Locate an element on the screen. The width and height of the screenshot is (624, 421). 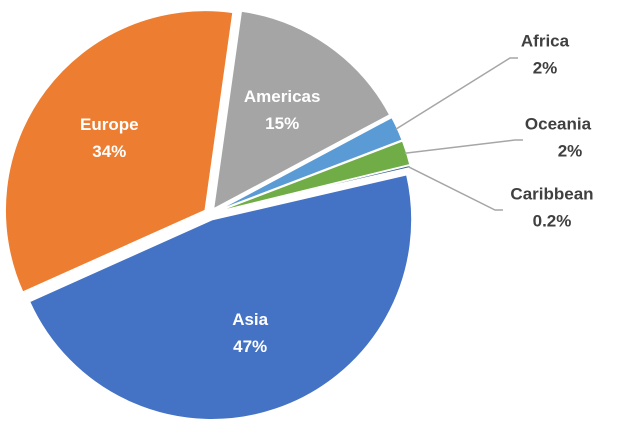
pie-slice is located at coordinates (301, 110).